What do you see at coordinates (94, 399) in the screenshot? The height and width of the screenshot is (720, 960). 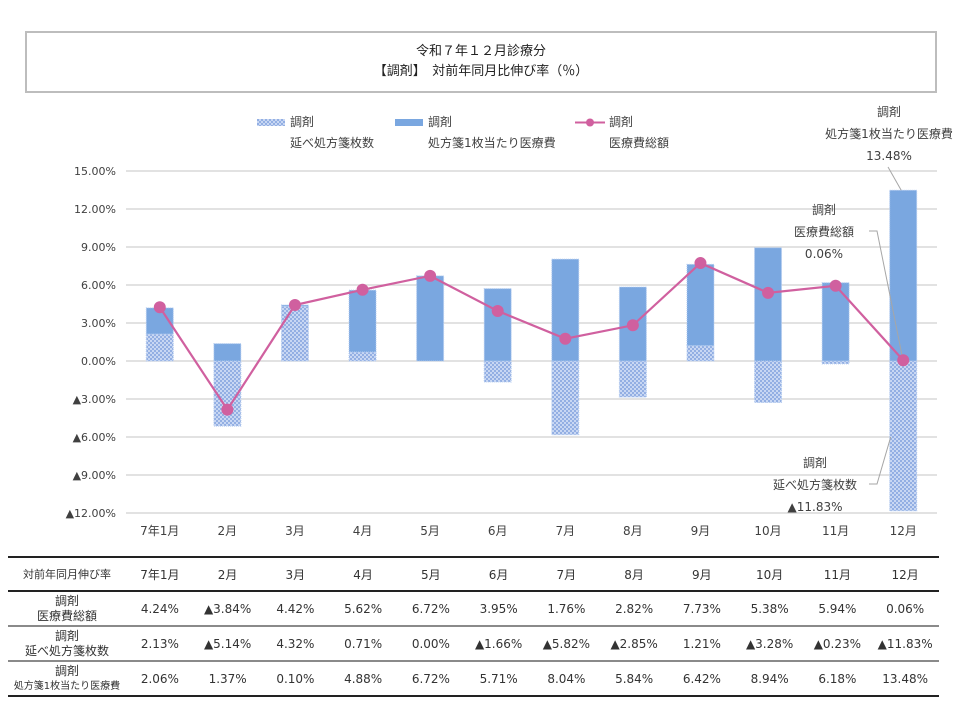 I see `y-tick-label: ▲3.00%` at bounding box center [94, 399].